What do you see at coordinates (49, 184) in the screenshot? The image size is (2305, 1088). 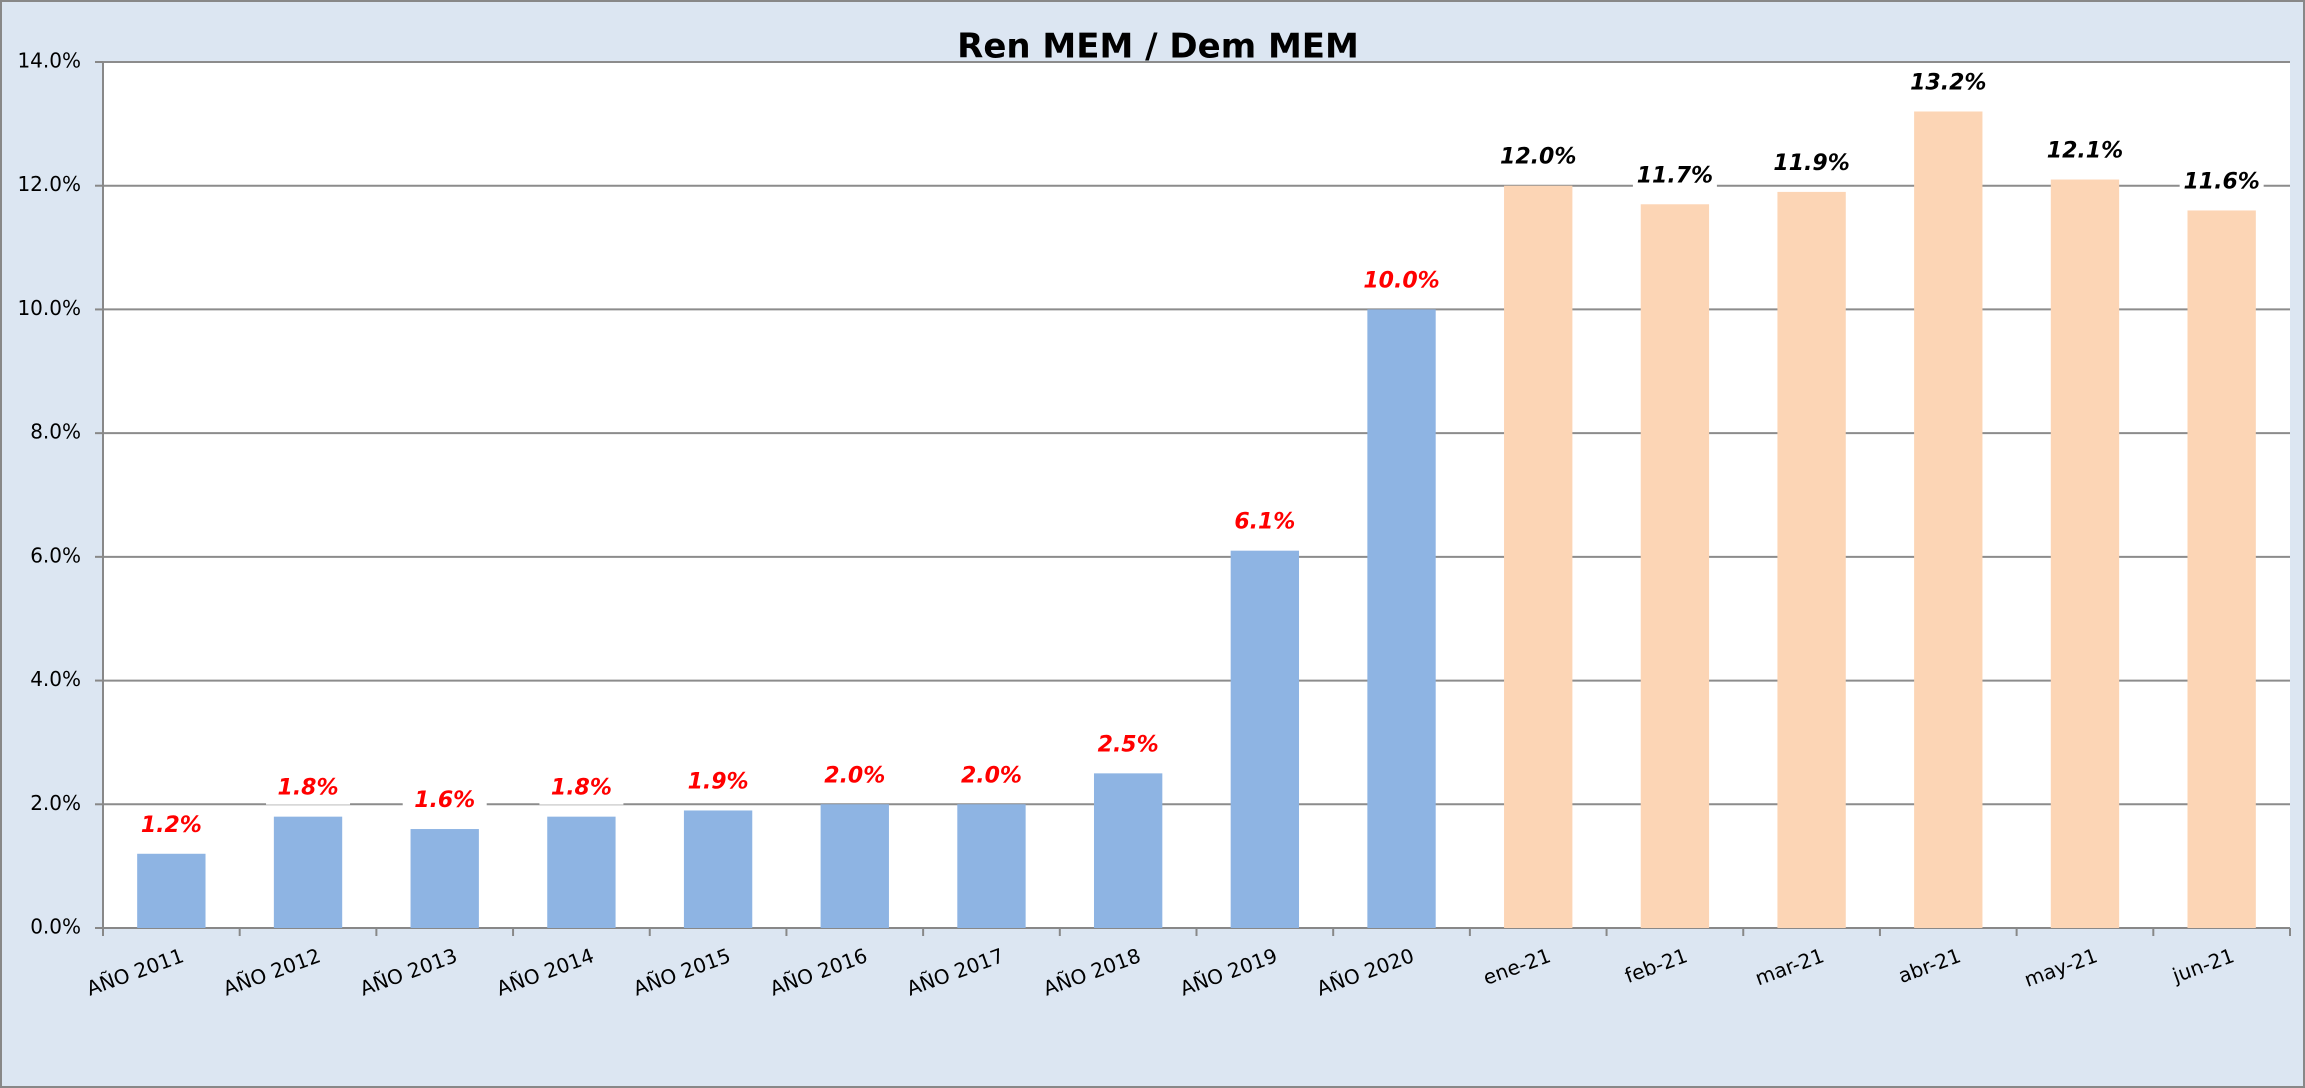 I see `y-tick-label: 12.0%` at bounding box center [49, 184].